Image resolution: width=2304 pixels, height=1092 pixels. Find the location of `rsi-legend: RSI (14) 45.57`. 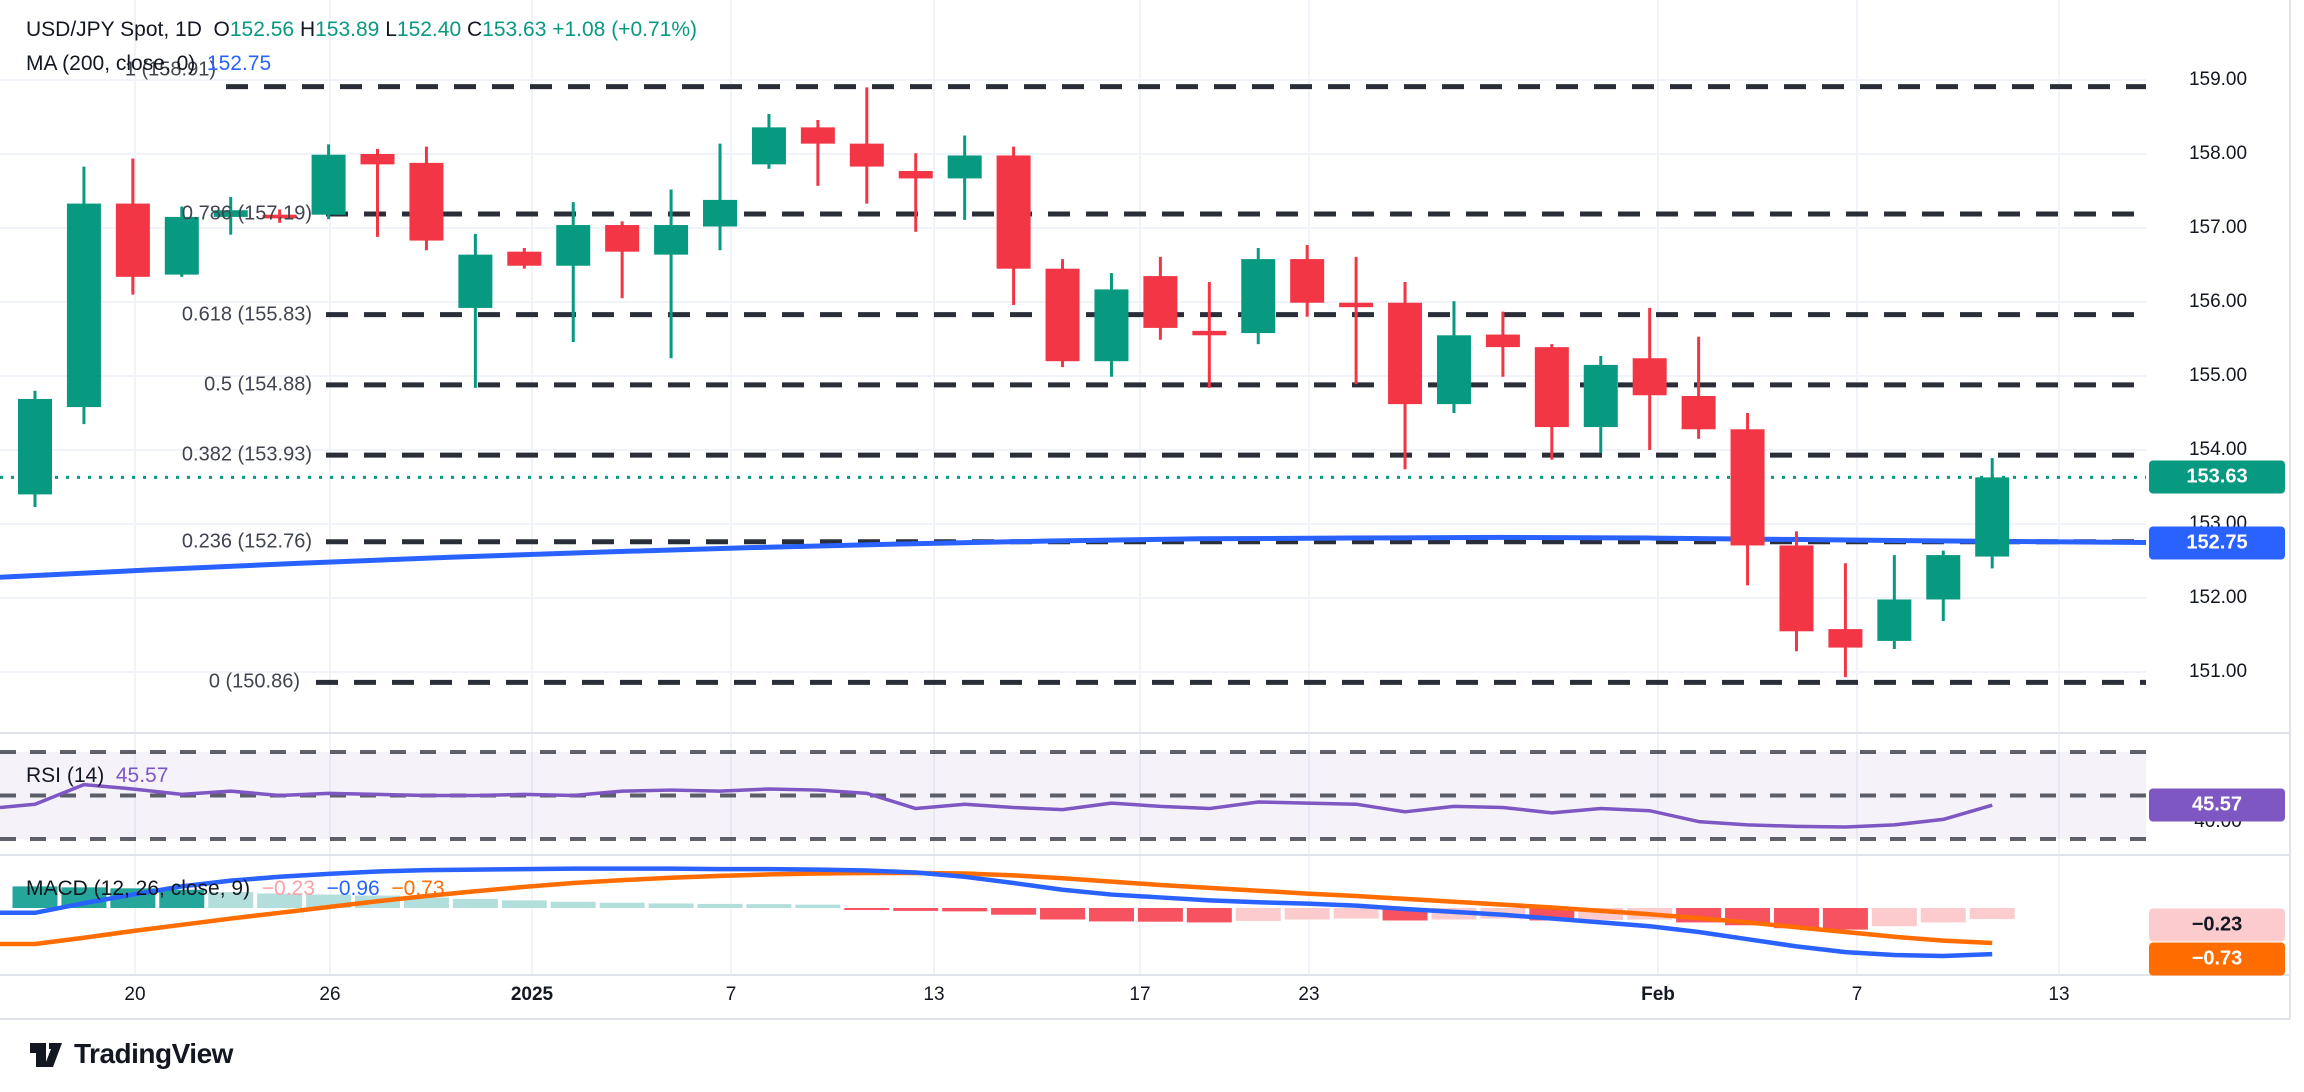

rsi-legend: RSI (14) 45.57 is located at coordinates (97, 776).